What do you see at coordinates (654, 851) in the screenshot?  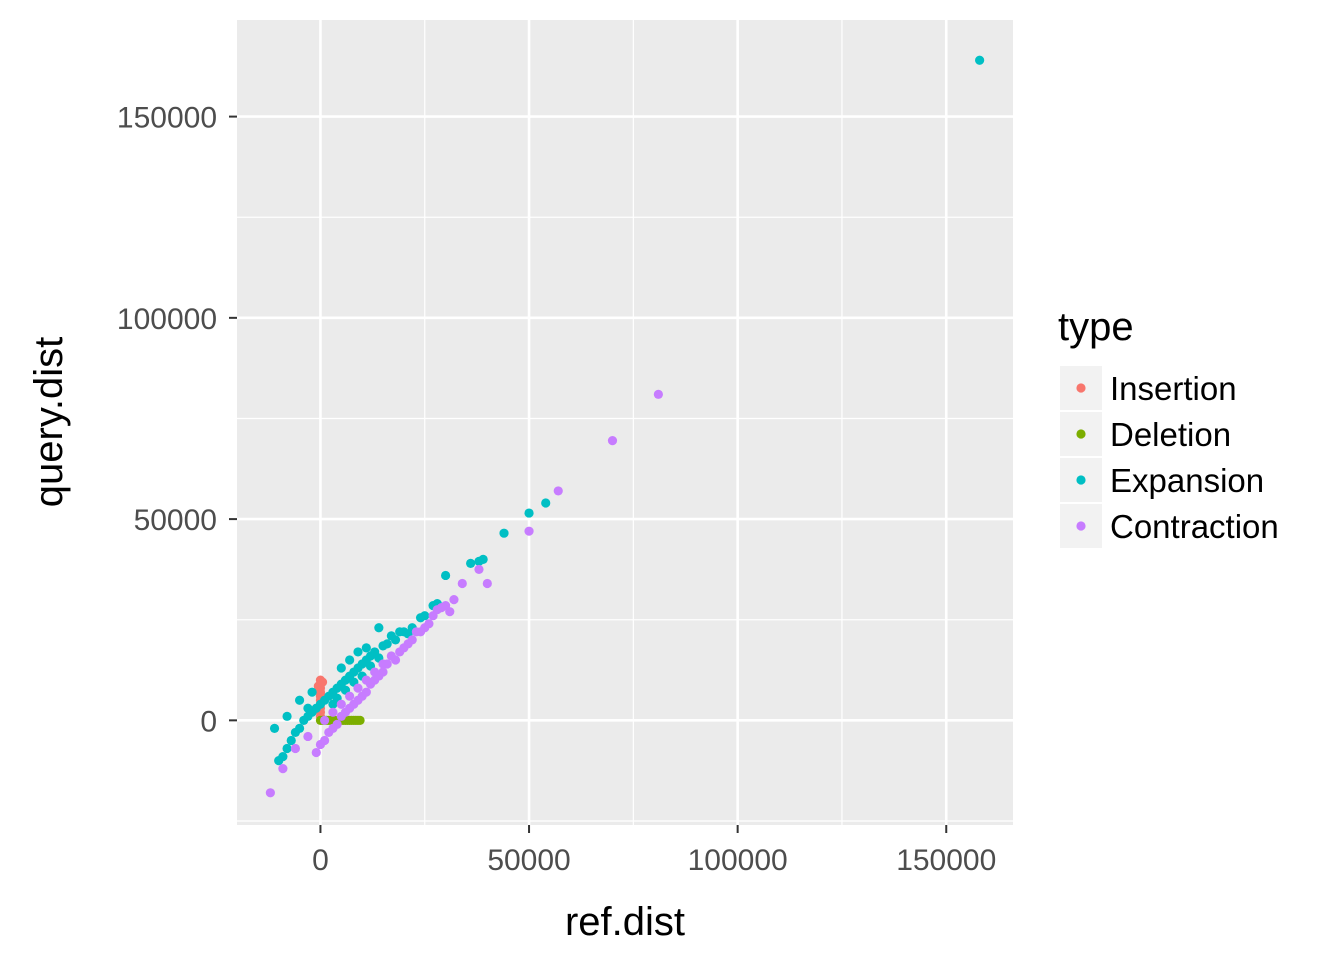 I see `x-axis: 0 50000 100000 150000` at bounding box center [654, 851].